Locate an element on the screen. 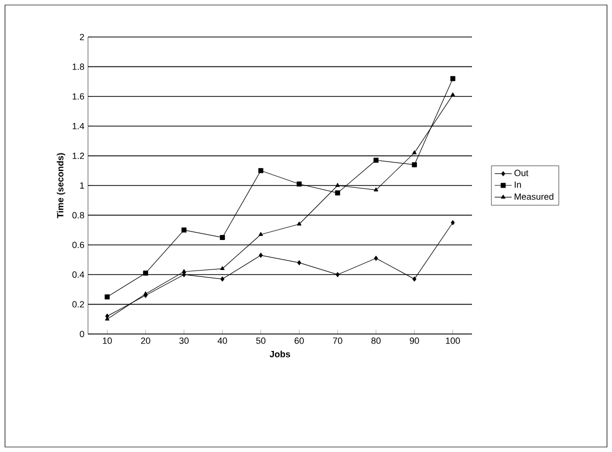 This screenshot has height=452, width=612. y-axis-title: Time (seconds) is located at coordinates (61, 185).